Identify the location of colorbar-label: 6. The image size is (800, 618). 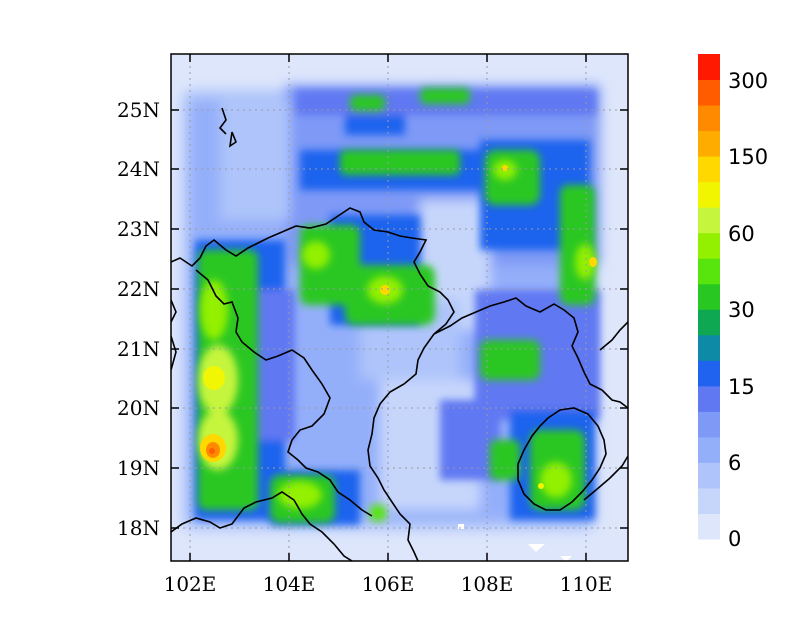
(734, 463).